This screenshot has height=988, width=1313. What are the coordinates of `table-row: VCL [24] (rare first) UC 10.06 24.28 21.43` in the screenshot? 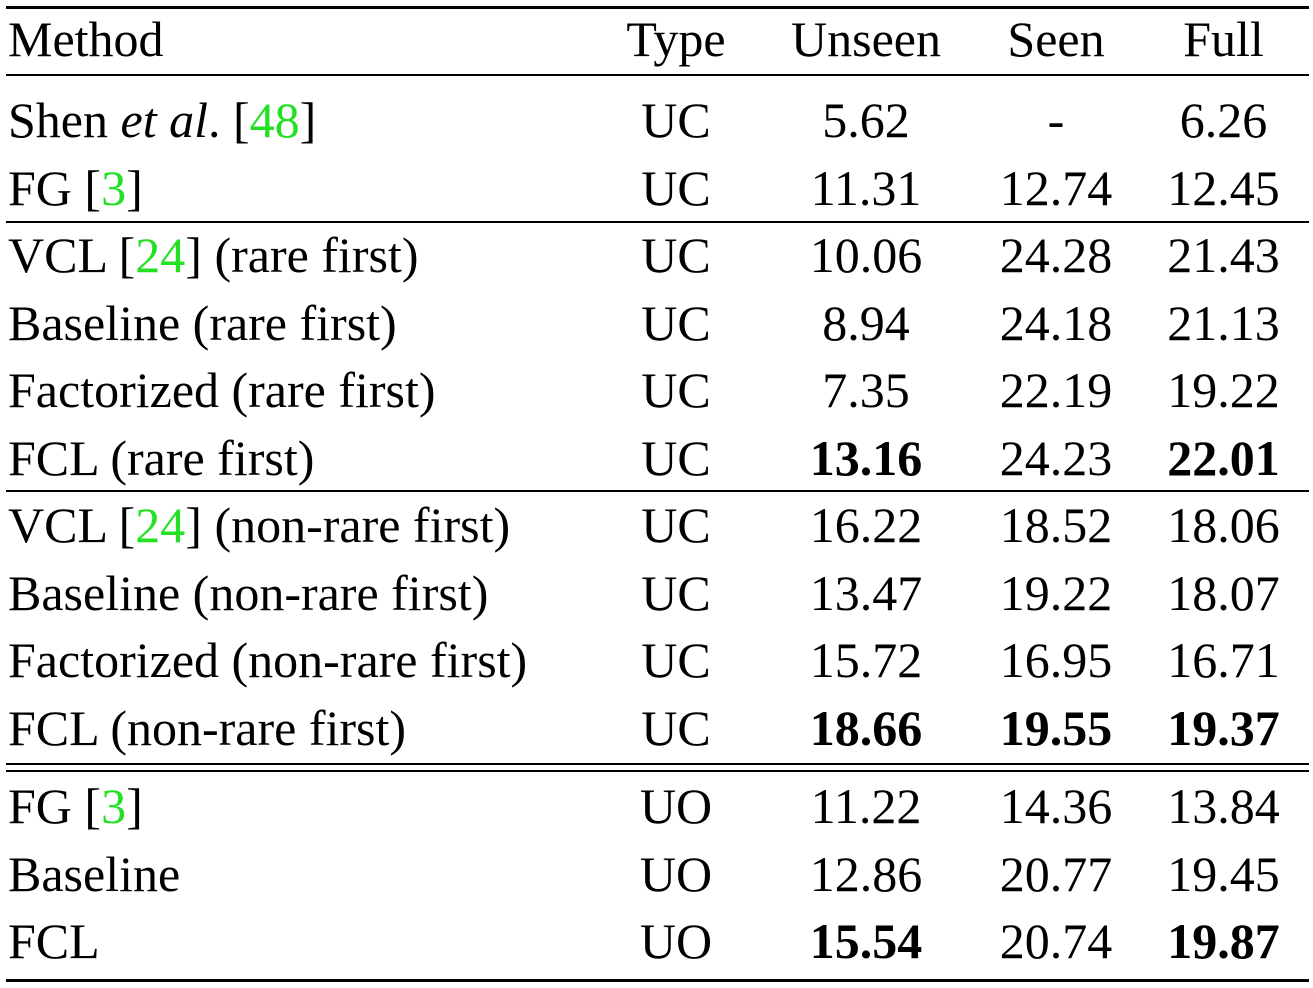 It's located at (657, 255).